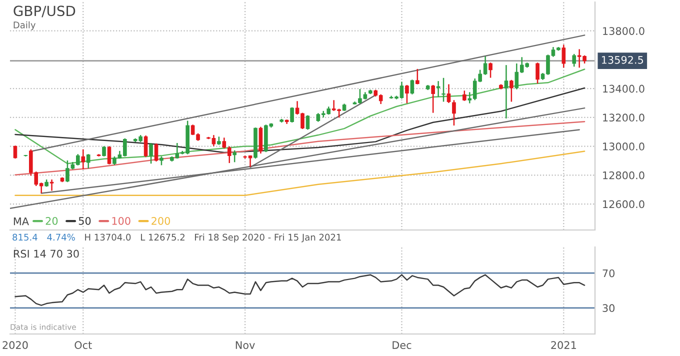 This screenshot has width=680, height=356. What do you see at coordinates (268, 238) in the screenshot?
I see `text: Fri 18 Sep 2020 - Fri 15 Jan 2021` at bounding box center [268, 238].